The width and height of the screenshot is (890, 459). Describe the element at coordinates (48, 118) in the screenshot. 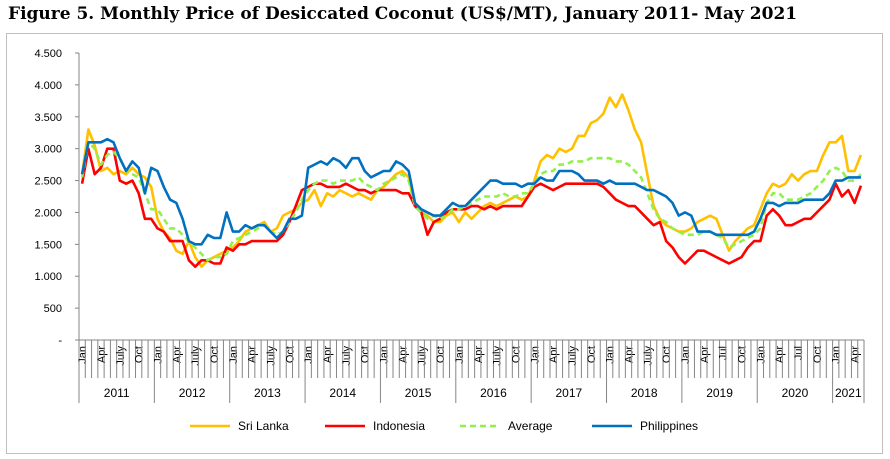

I see `y-tick-label: 3.500` at that location.